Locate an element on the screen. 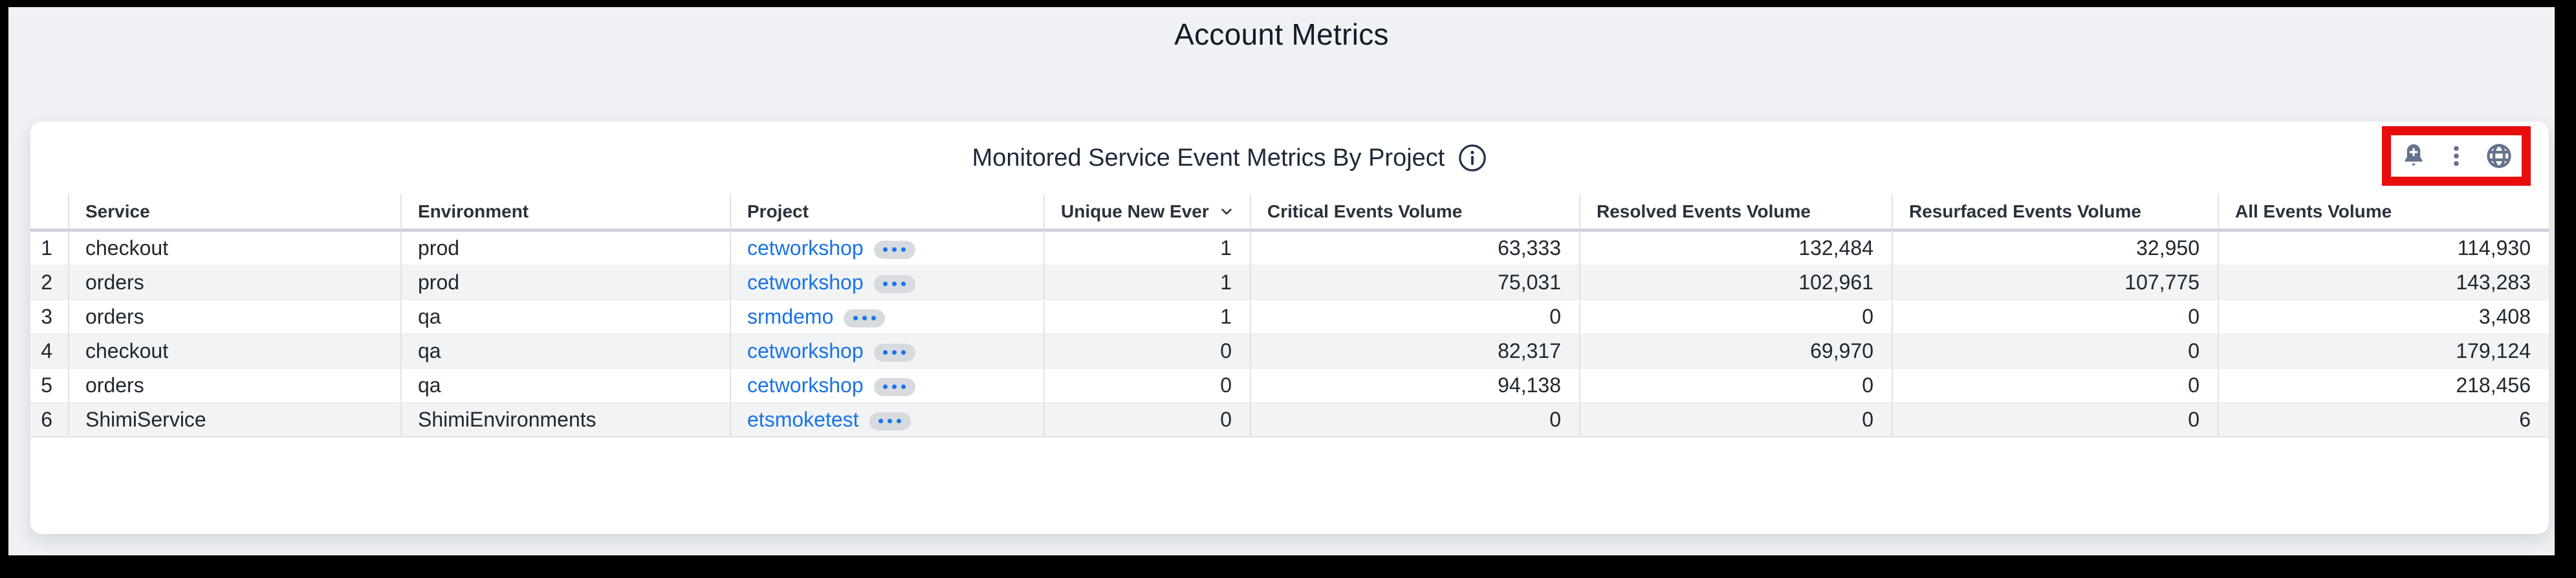 The height and width of the screenshot is (578, 2576). column-header-resolved: Resolved Events Volume is located at coordinates (1735, 213).